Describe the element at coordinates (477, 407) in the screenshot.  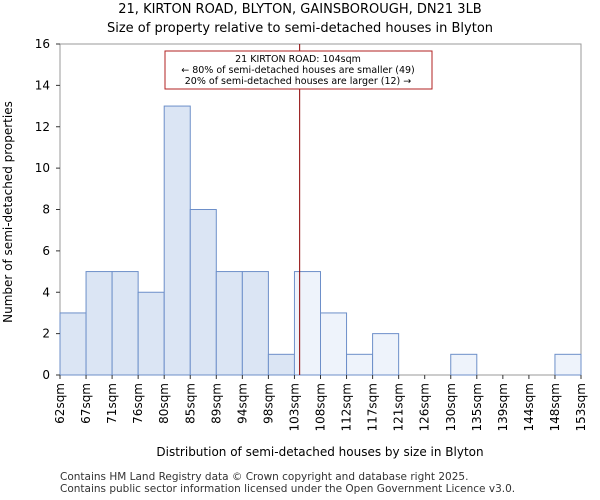
I see `x-tick-label: 135sqm` at that location.